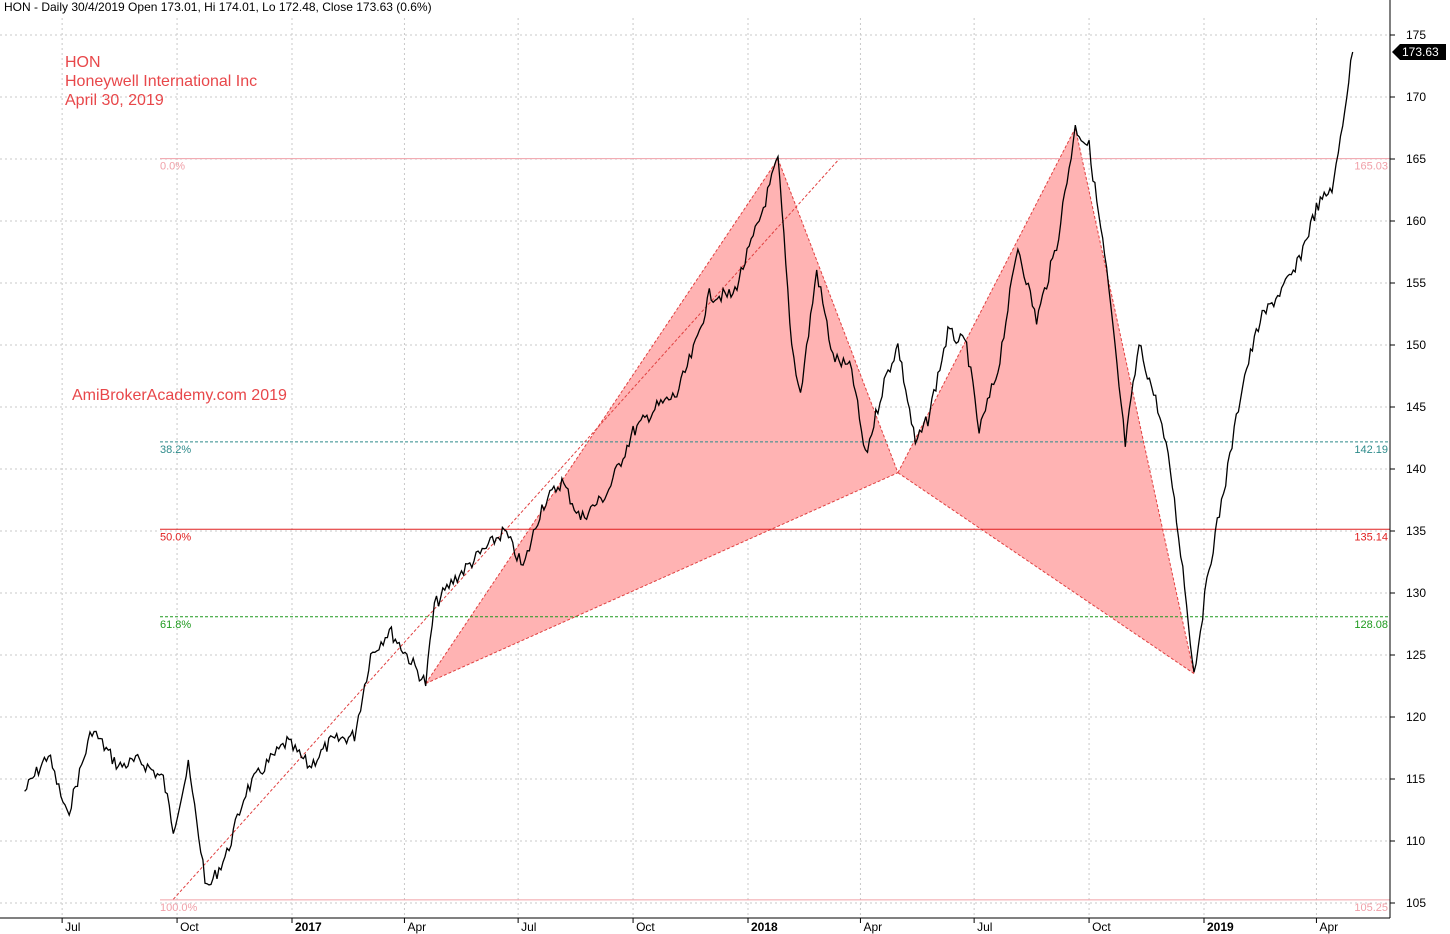  What do you see at coordinates (764, 927) in the screenshot?
I see `x-tick-label: 2018` at bounding box center [764, 927].